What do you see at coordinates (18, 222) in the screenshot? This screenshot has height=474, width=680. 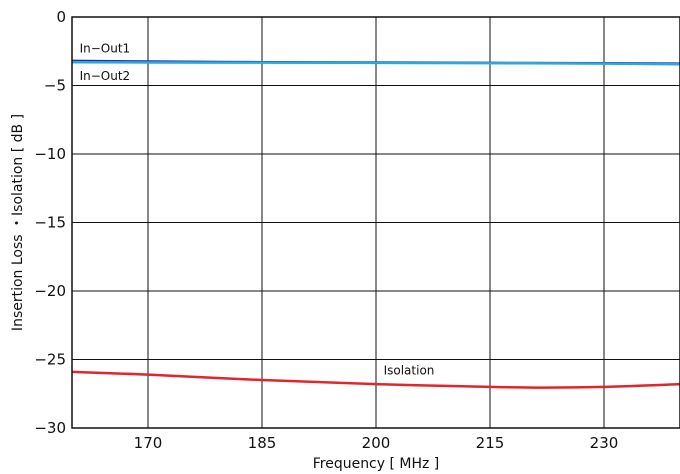 I see `y-axis-label: Insertion Loss ・Isolation [ dB ]` at bounding box center [18, 222].